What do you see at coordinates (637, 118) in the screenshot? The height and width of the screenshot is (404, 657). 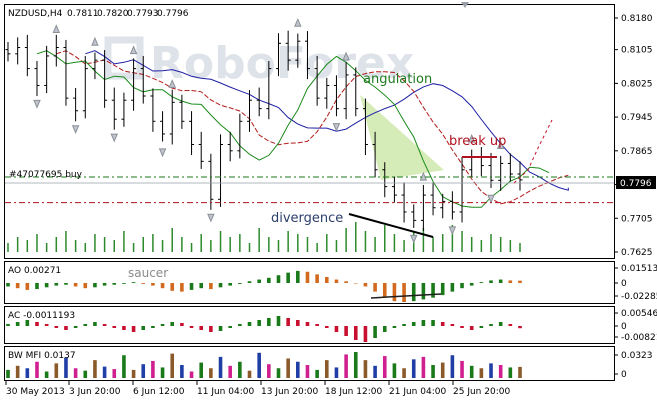 I see `y-tick-label: 0.7945` at bounding box center [637, 118].